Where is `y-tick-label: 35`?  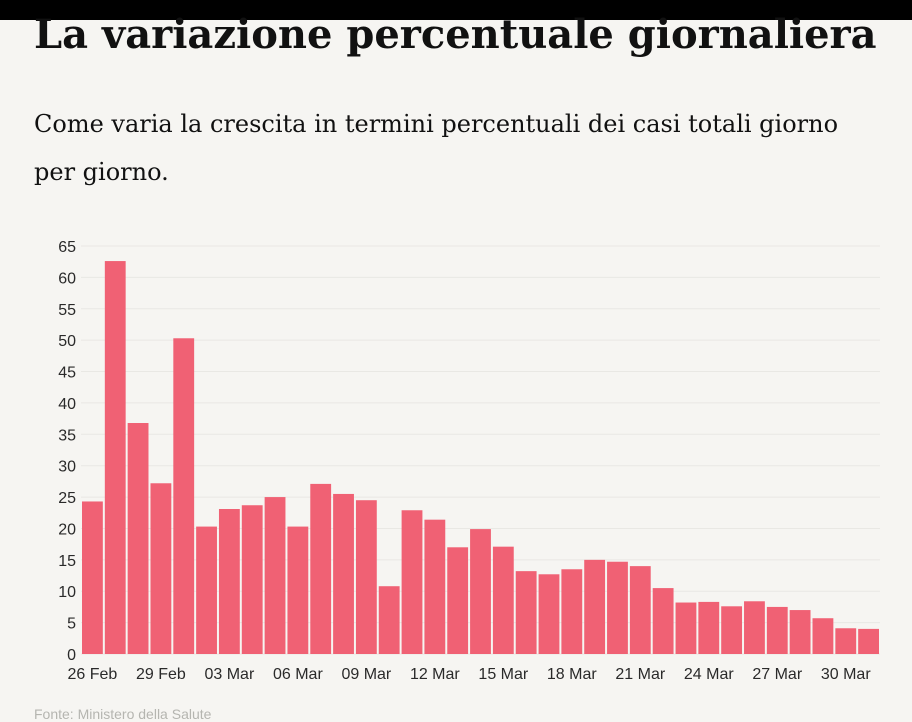
y-tick-label: 35 is located at coordinates (67, 435).